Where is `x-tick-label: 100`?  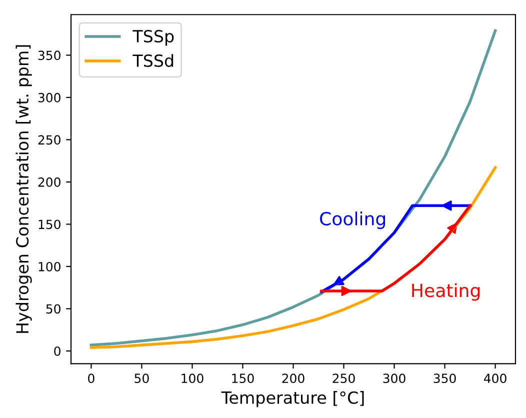
x-tick-label: 100 is located at coordinates (193, 379).